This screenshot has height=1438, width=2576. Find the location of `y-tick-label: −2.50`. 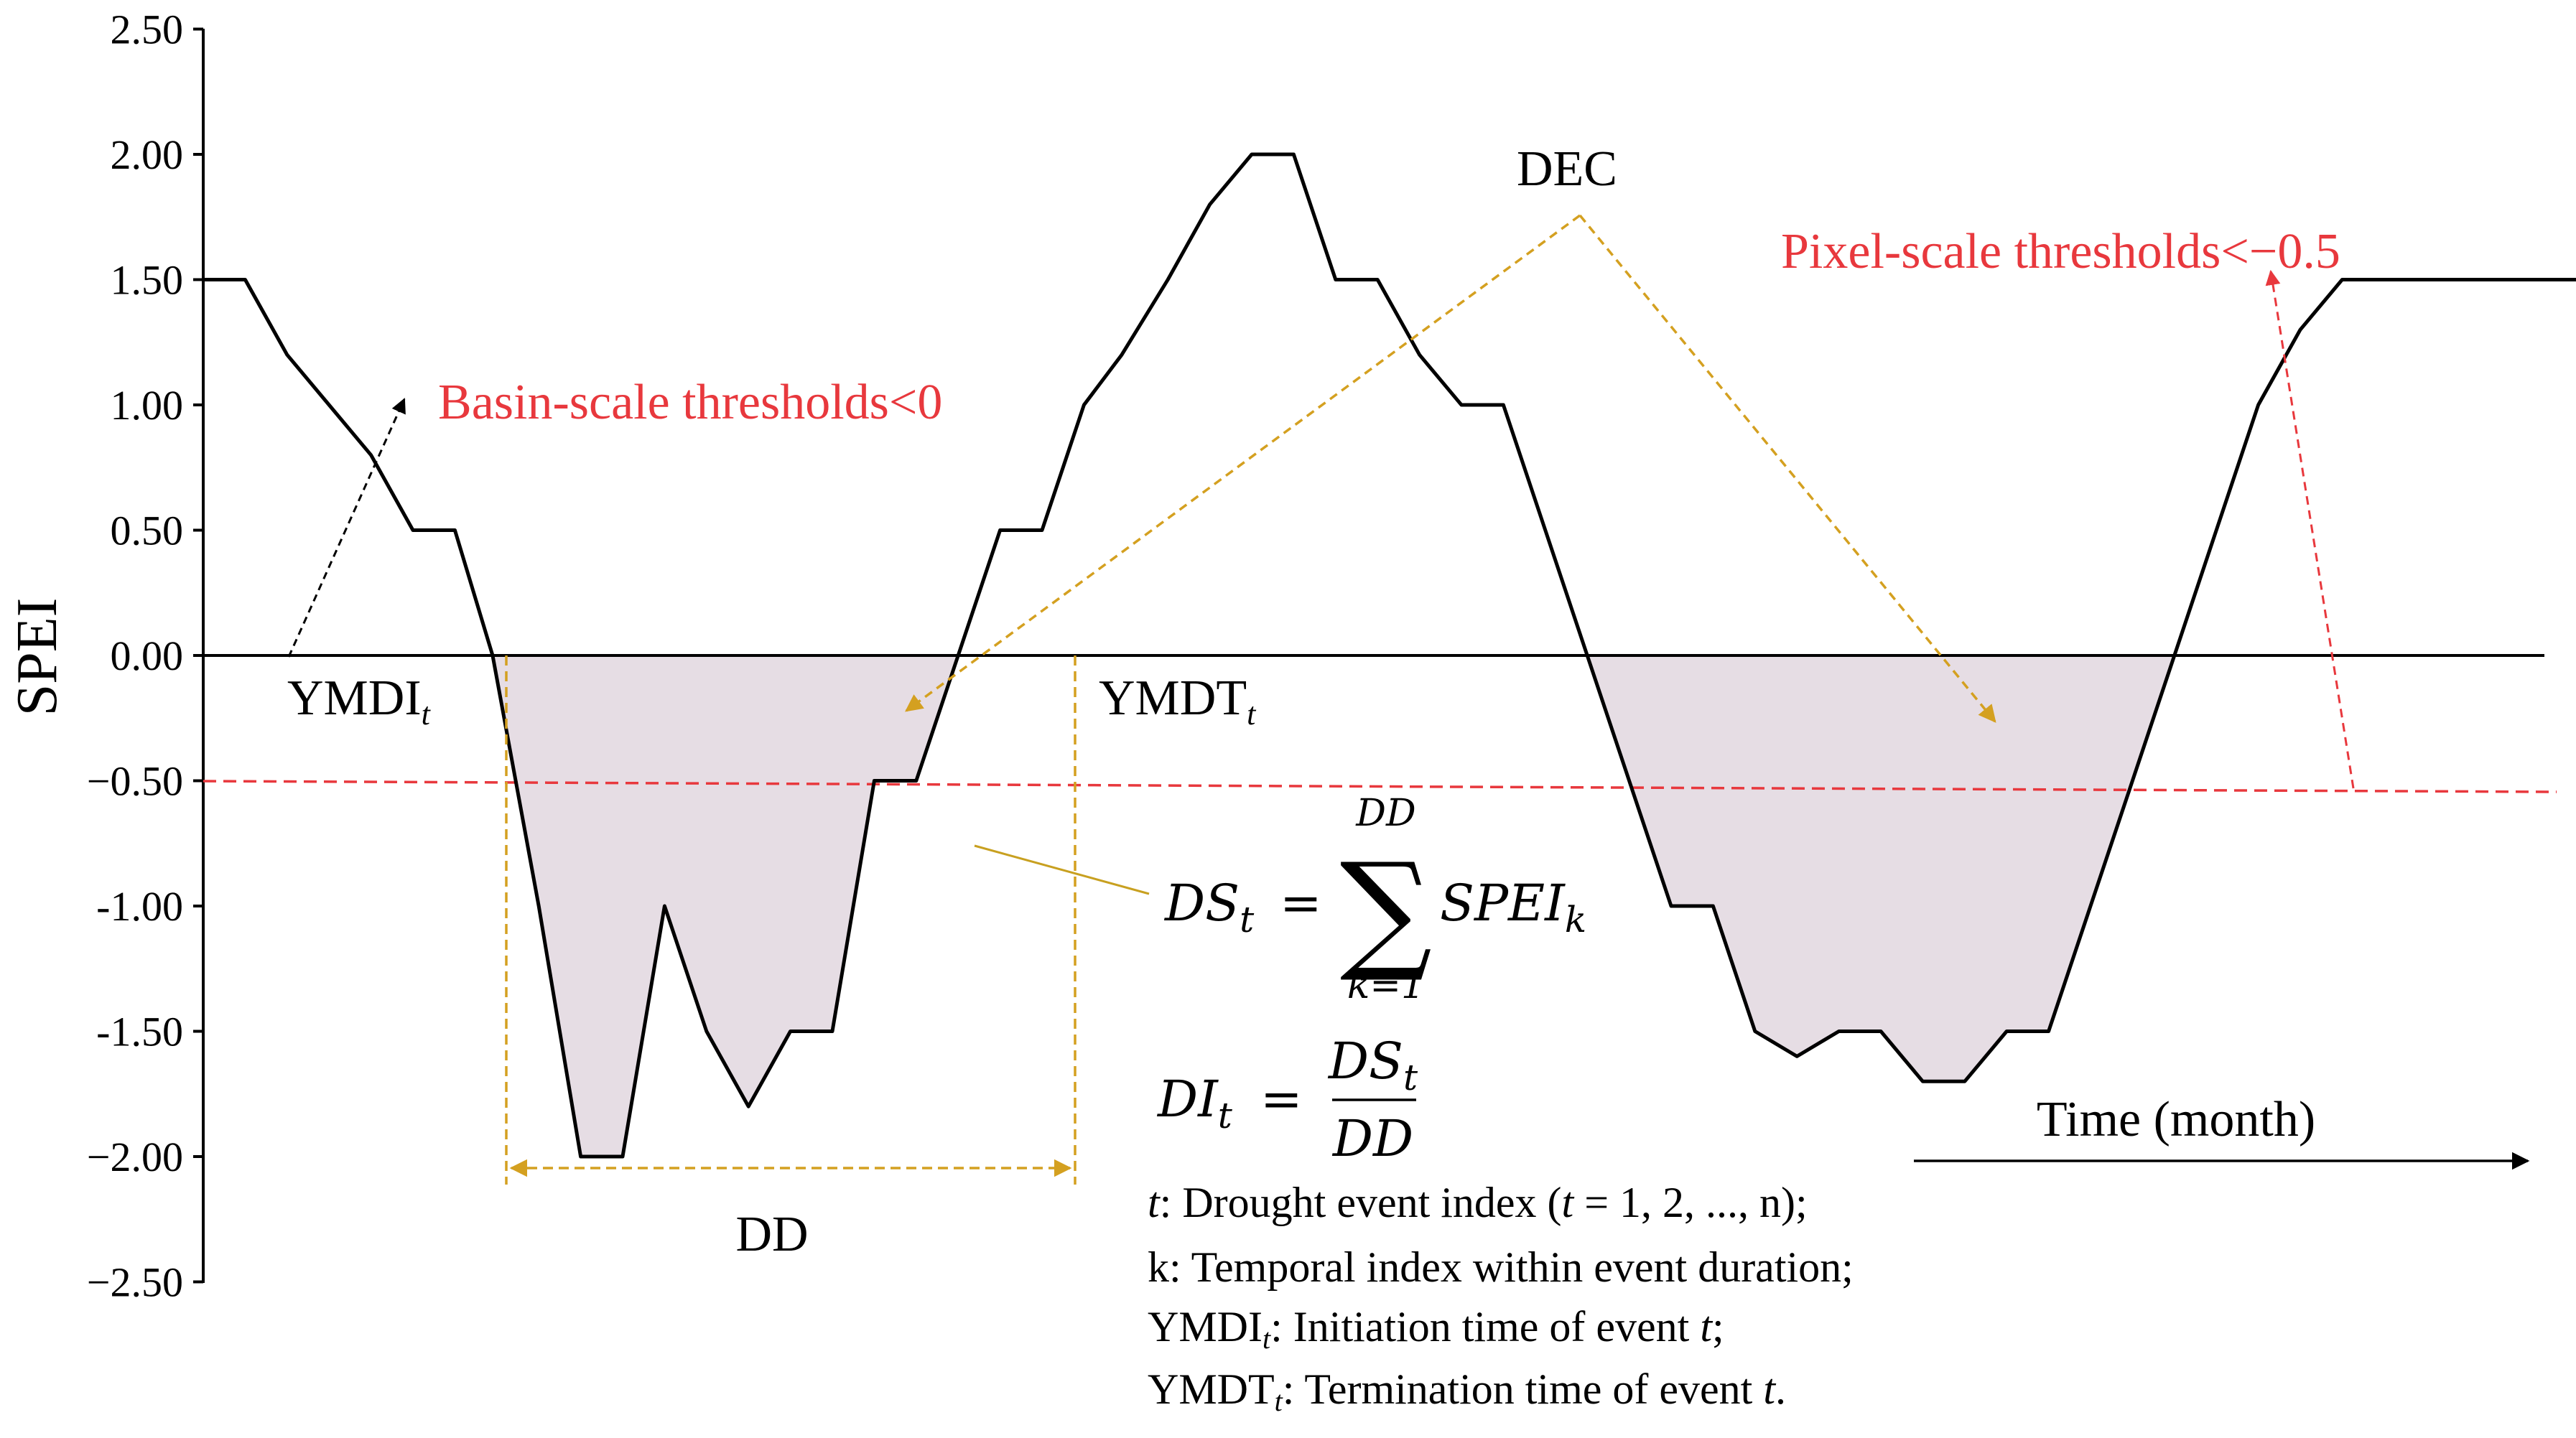

y-tick-label: −2.50 is located at coordinates (135, 1282).